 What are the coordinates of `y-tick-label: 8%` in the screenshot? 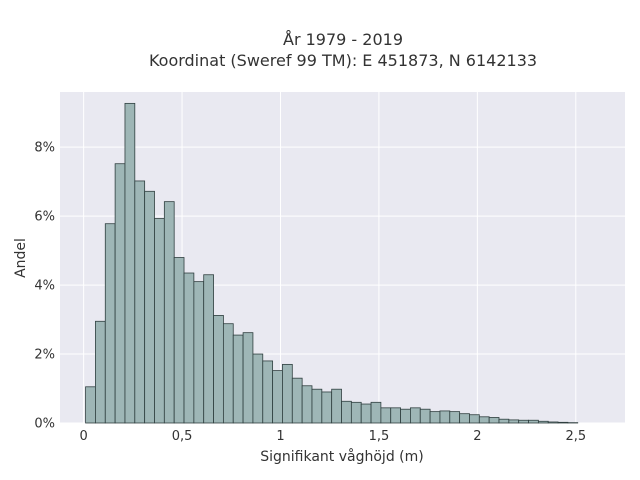 It's located at (44, 148).